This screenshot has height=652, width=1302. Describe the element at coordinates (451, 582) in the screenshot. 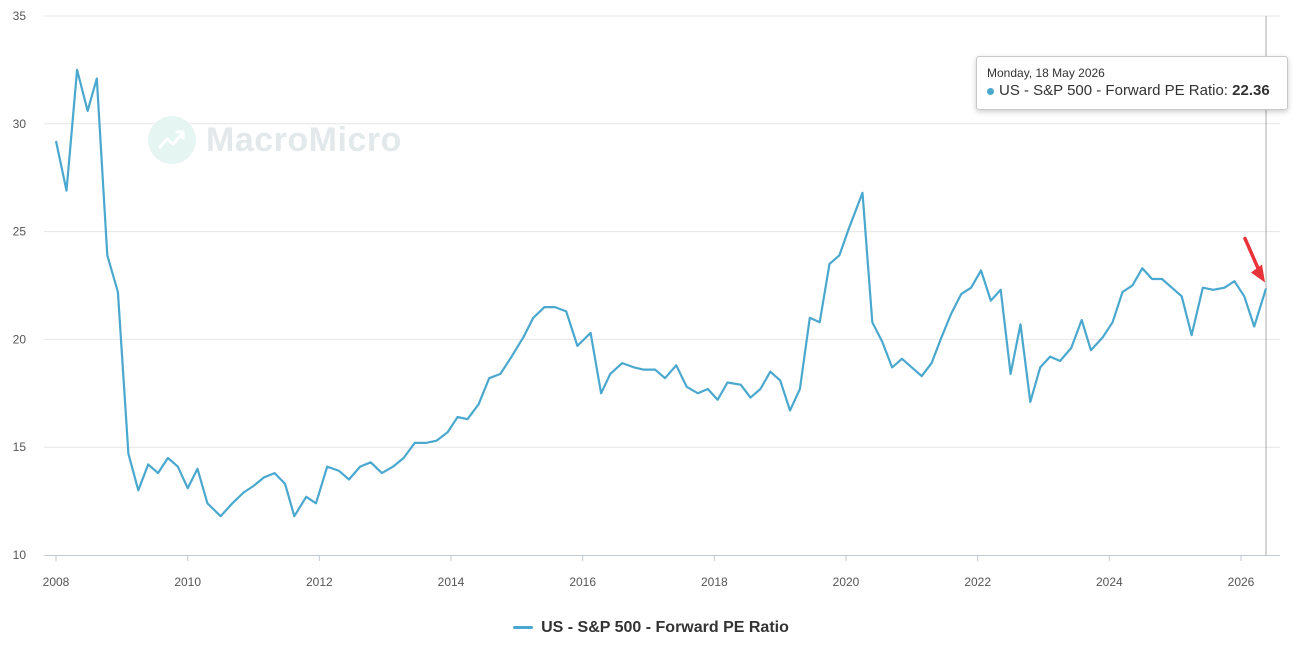

I see `x-tick-label: 2014` at that location.